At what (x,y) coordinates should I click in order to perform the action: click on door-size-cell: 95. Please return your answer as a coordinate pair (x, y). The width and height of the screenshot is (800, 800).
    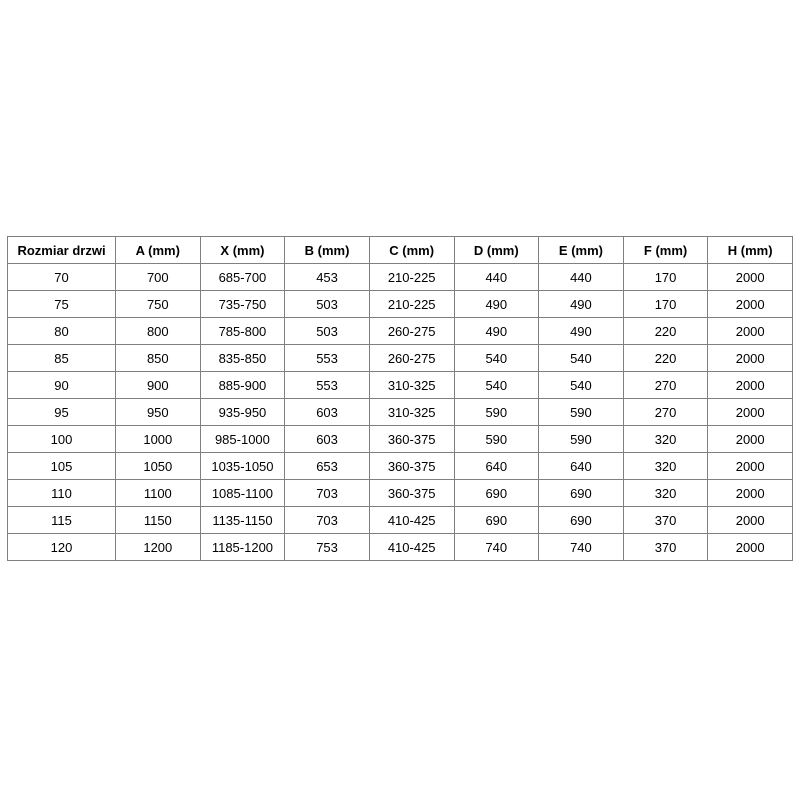
    Looking at the image, I should click on (61, 412).